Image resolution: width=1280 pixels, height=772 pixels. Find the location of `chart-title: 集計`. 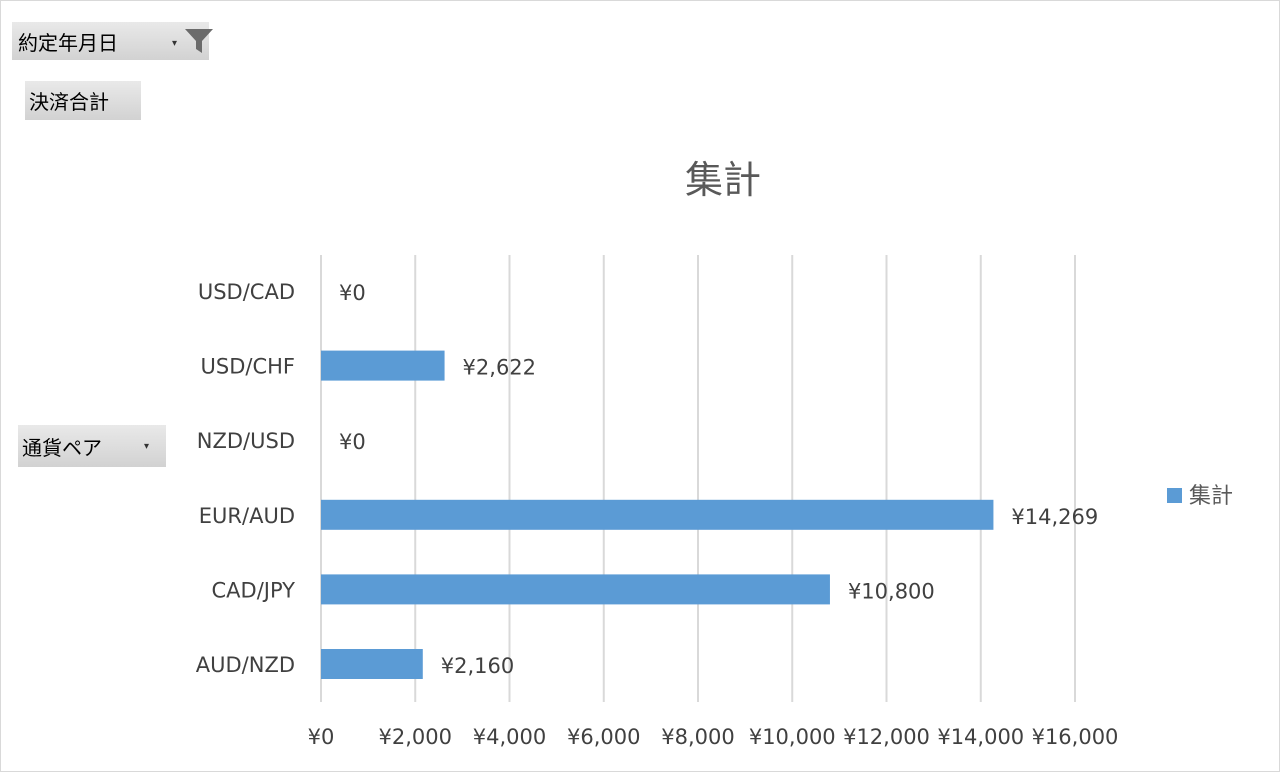

chart-title: 集計 is located at coordinates (723, 180).